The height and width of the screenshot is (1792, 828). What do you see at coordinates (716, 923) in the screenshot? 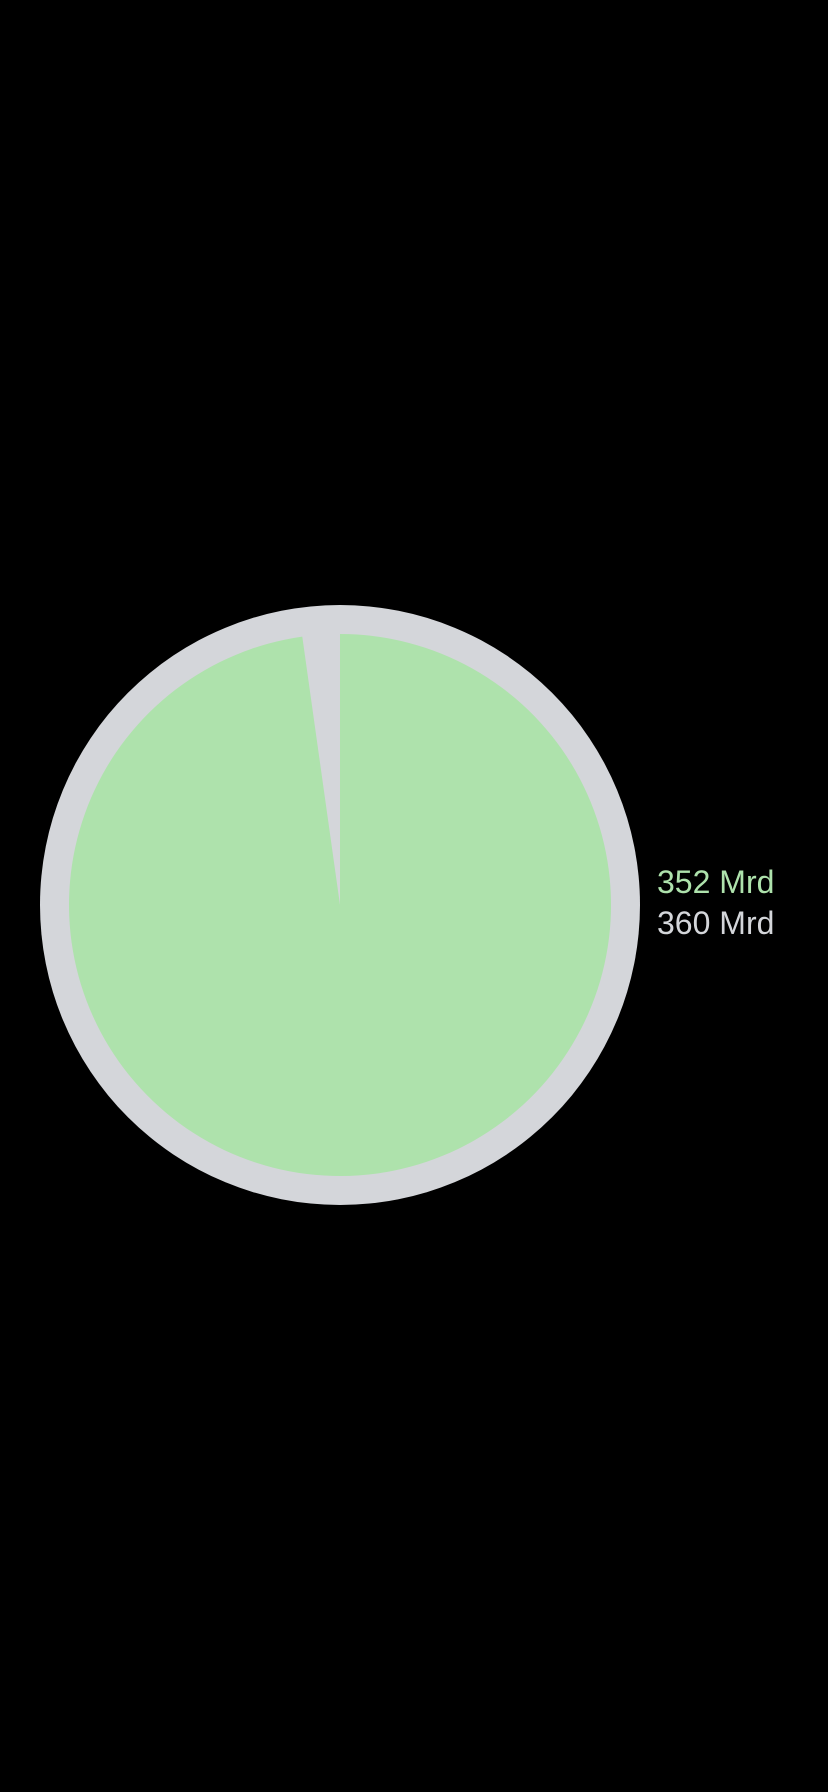
I see `total-value-label: 360 Mrd` at bounding box center [716, 923].